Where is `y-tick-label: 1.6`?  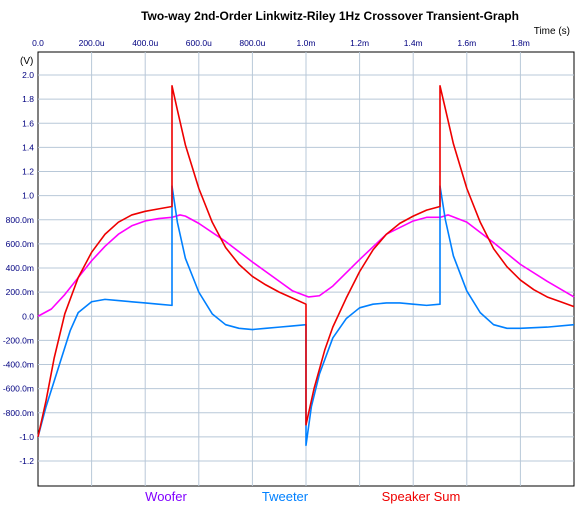 y-tick-label: 1.6 is located at coordinates (28, 123).